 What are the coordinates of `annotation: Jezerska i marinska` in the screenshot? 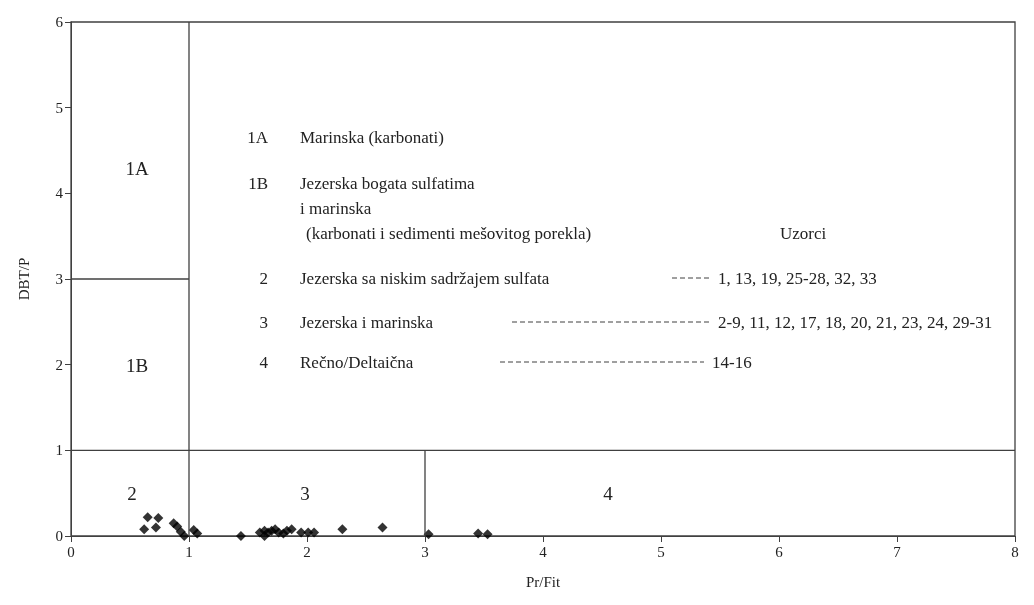 It's located at (367, 322).